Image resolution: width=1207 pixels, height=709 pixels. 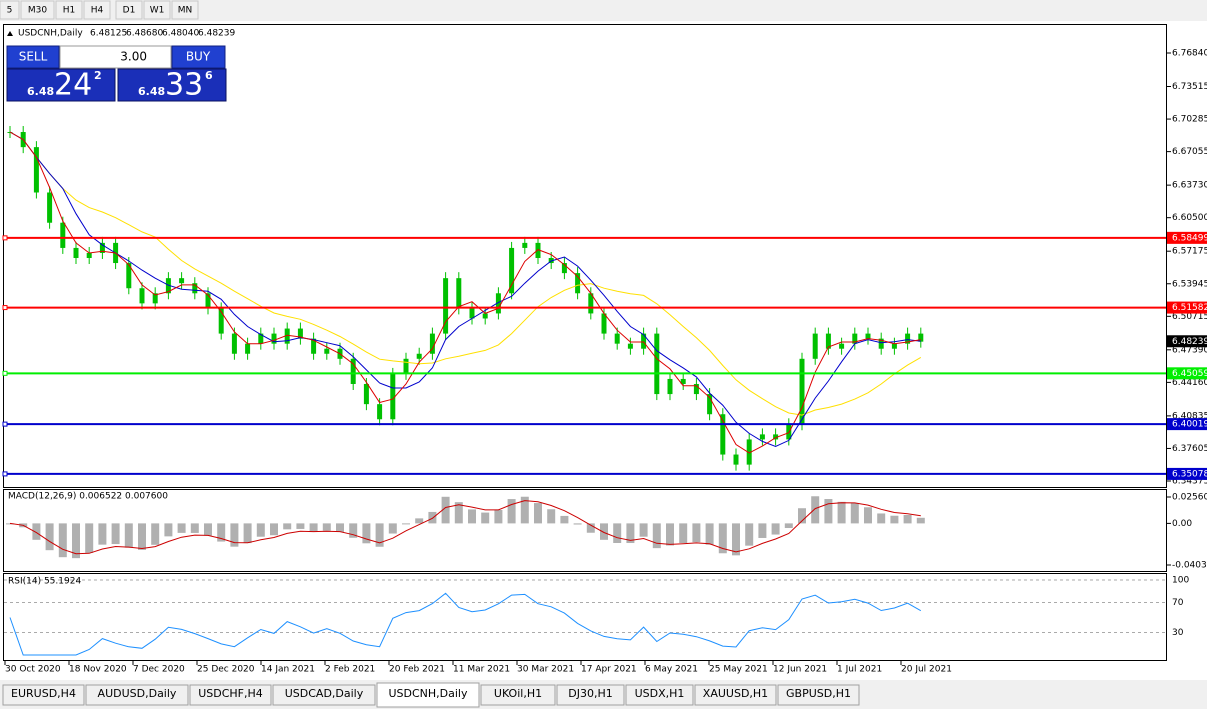 I want to click on chart-tab-label: USDCNH,Daily, so click(x=428, y=693).